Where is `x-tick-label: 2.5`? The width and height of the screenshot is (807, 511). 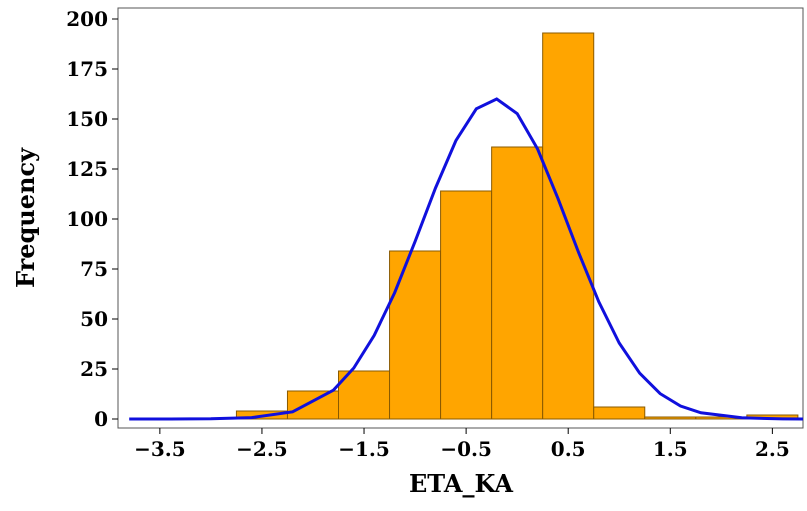 x-tick-label: 2.5 is located at coordinates (772, 449).